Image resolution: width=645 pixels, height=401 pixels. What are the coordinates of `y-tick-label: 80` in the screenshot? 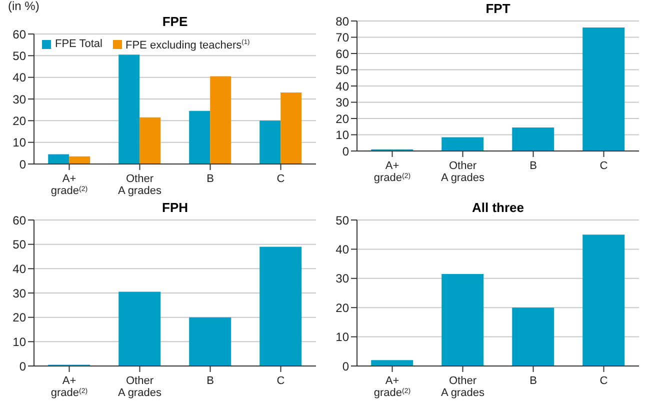 It's located at (343, 21).